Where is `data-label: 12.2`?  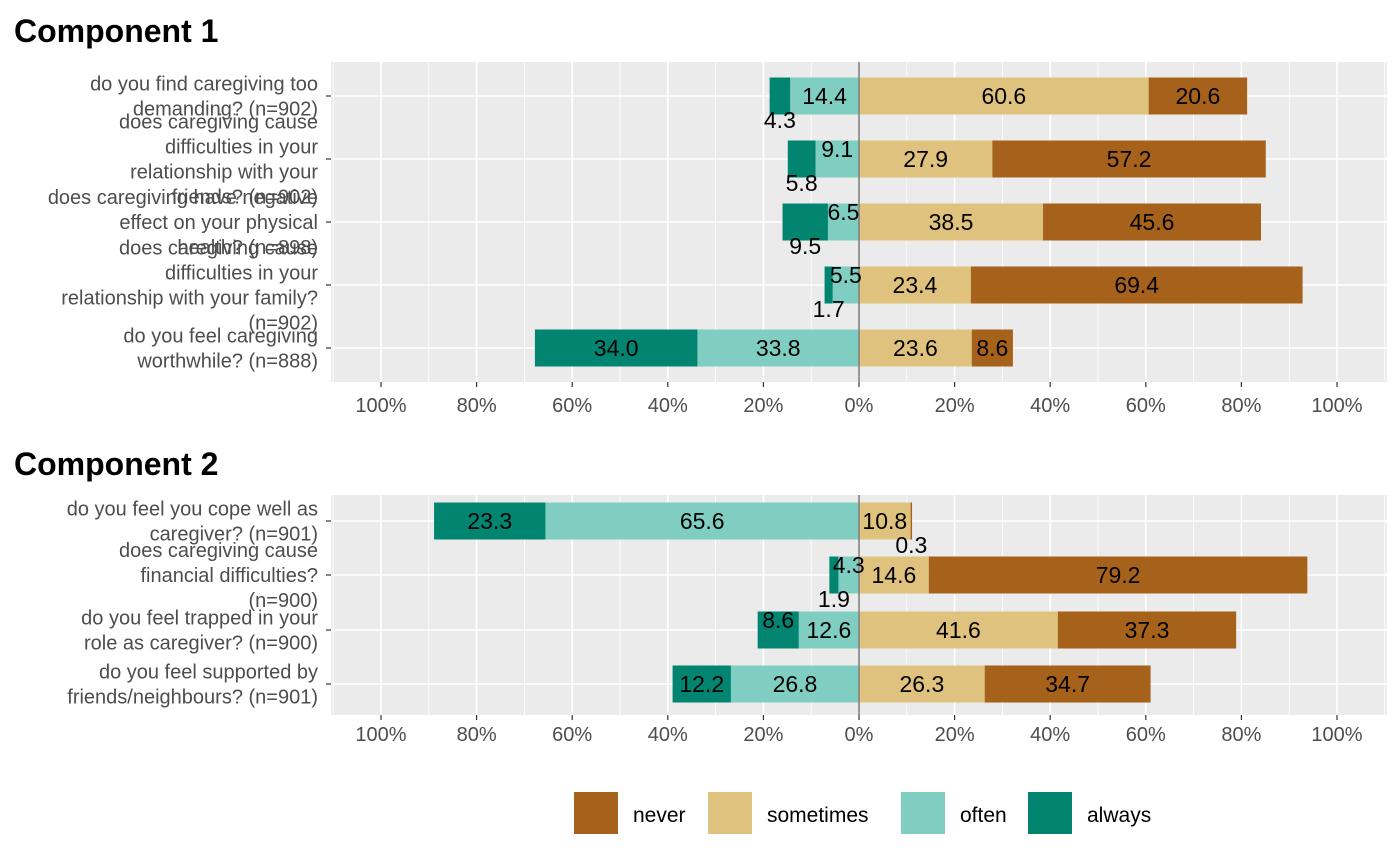
data-label: 12.2 is located at coordinates (701, 684).